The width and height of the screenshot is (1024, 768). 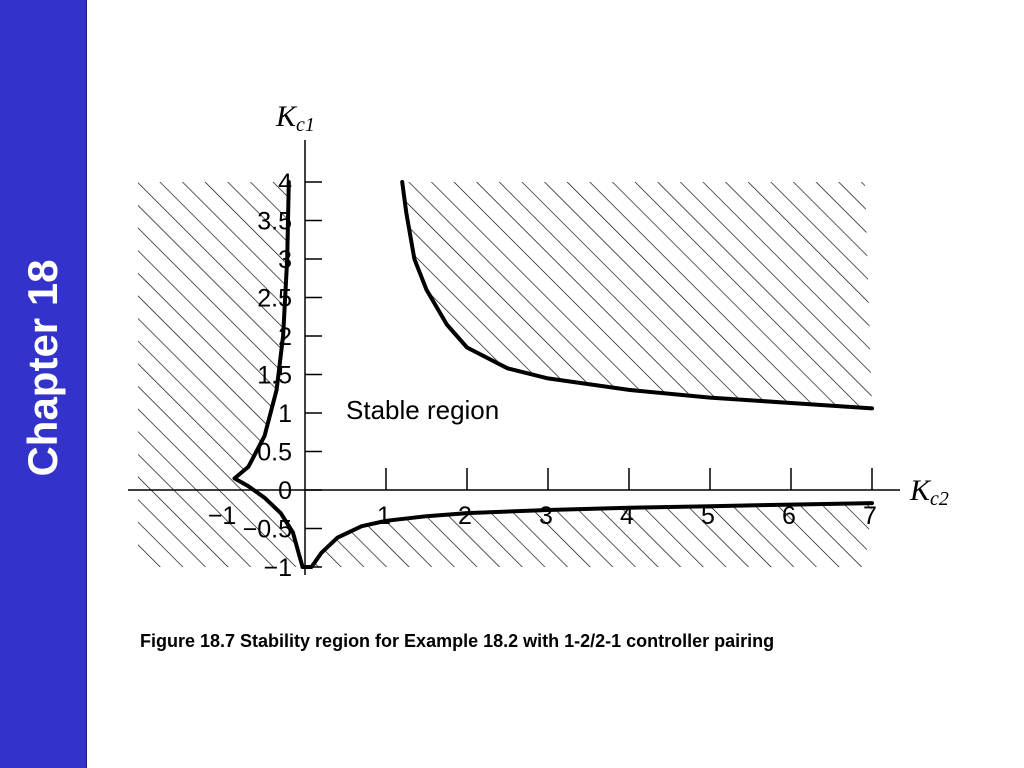 I want to click on y-tick-label: −1, so click(x=277, y=568).